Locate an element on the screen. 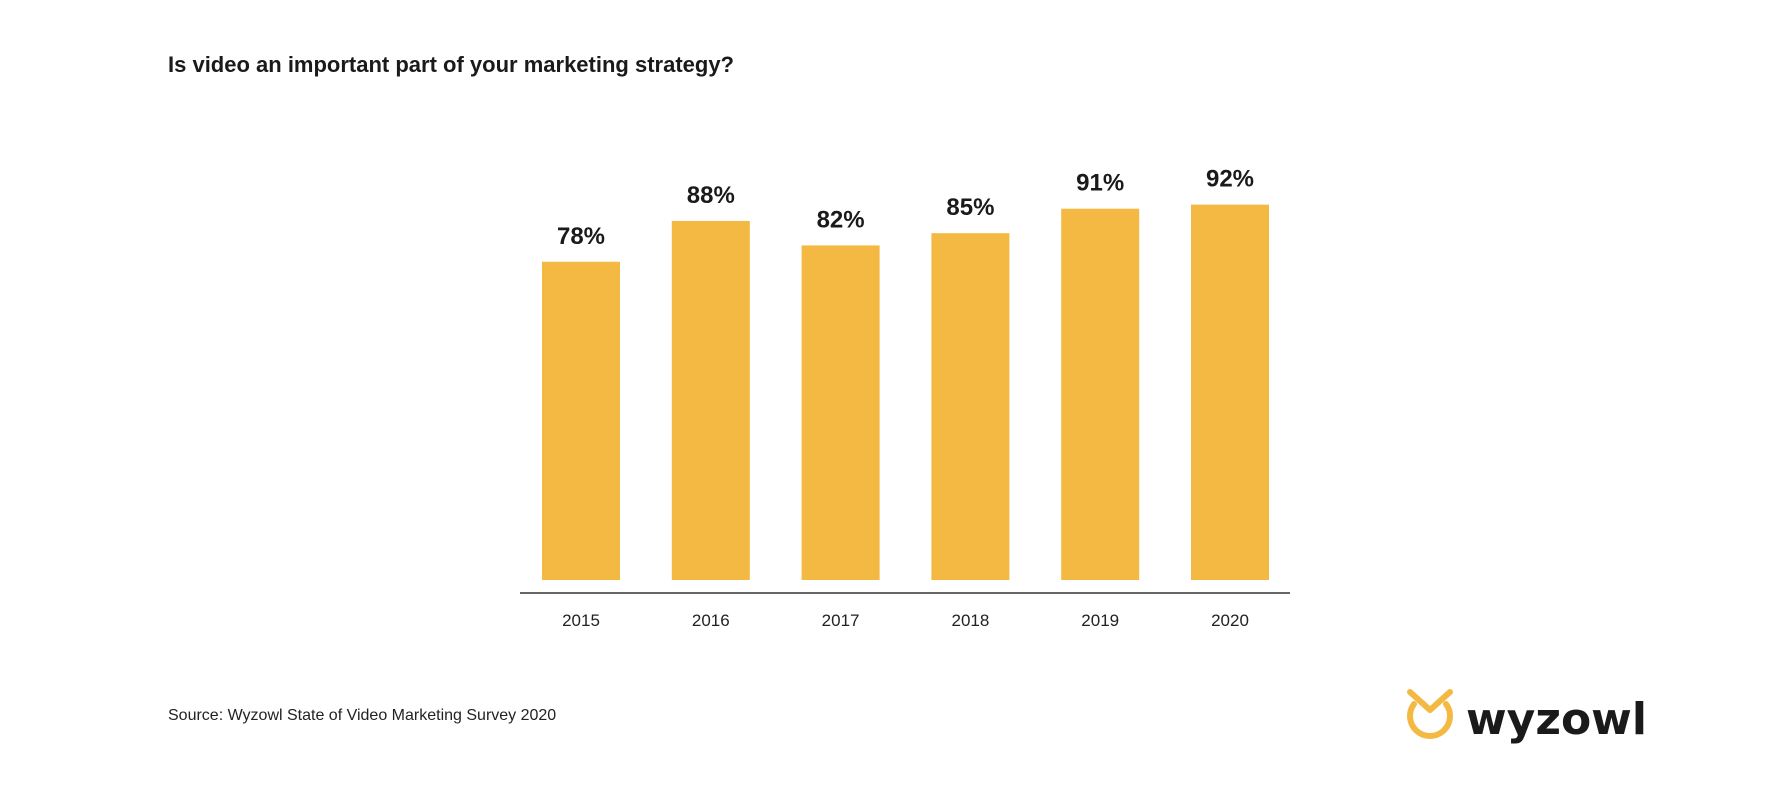 The image size is (1778, 802). owl-icon is located at coordinates (1430, 714).